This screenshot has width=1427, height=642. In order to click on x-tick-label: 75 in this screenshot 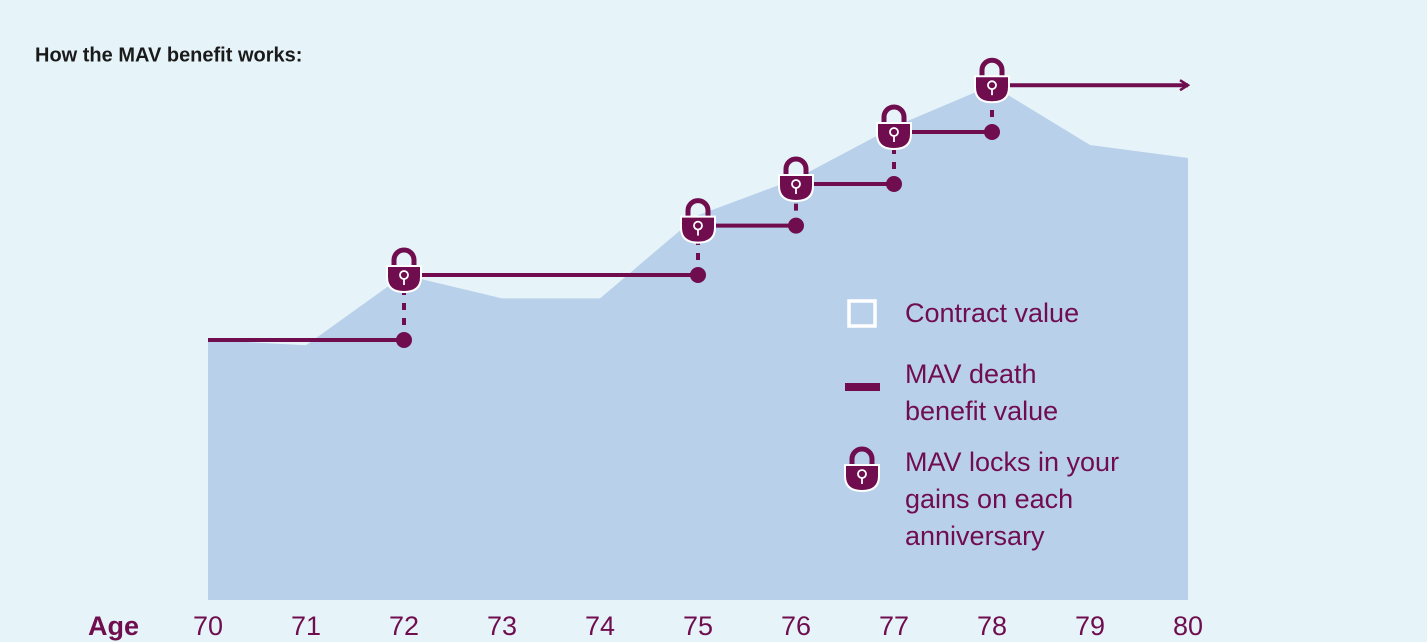, I will do `click(698, 626)`.